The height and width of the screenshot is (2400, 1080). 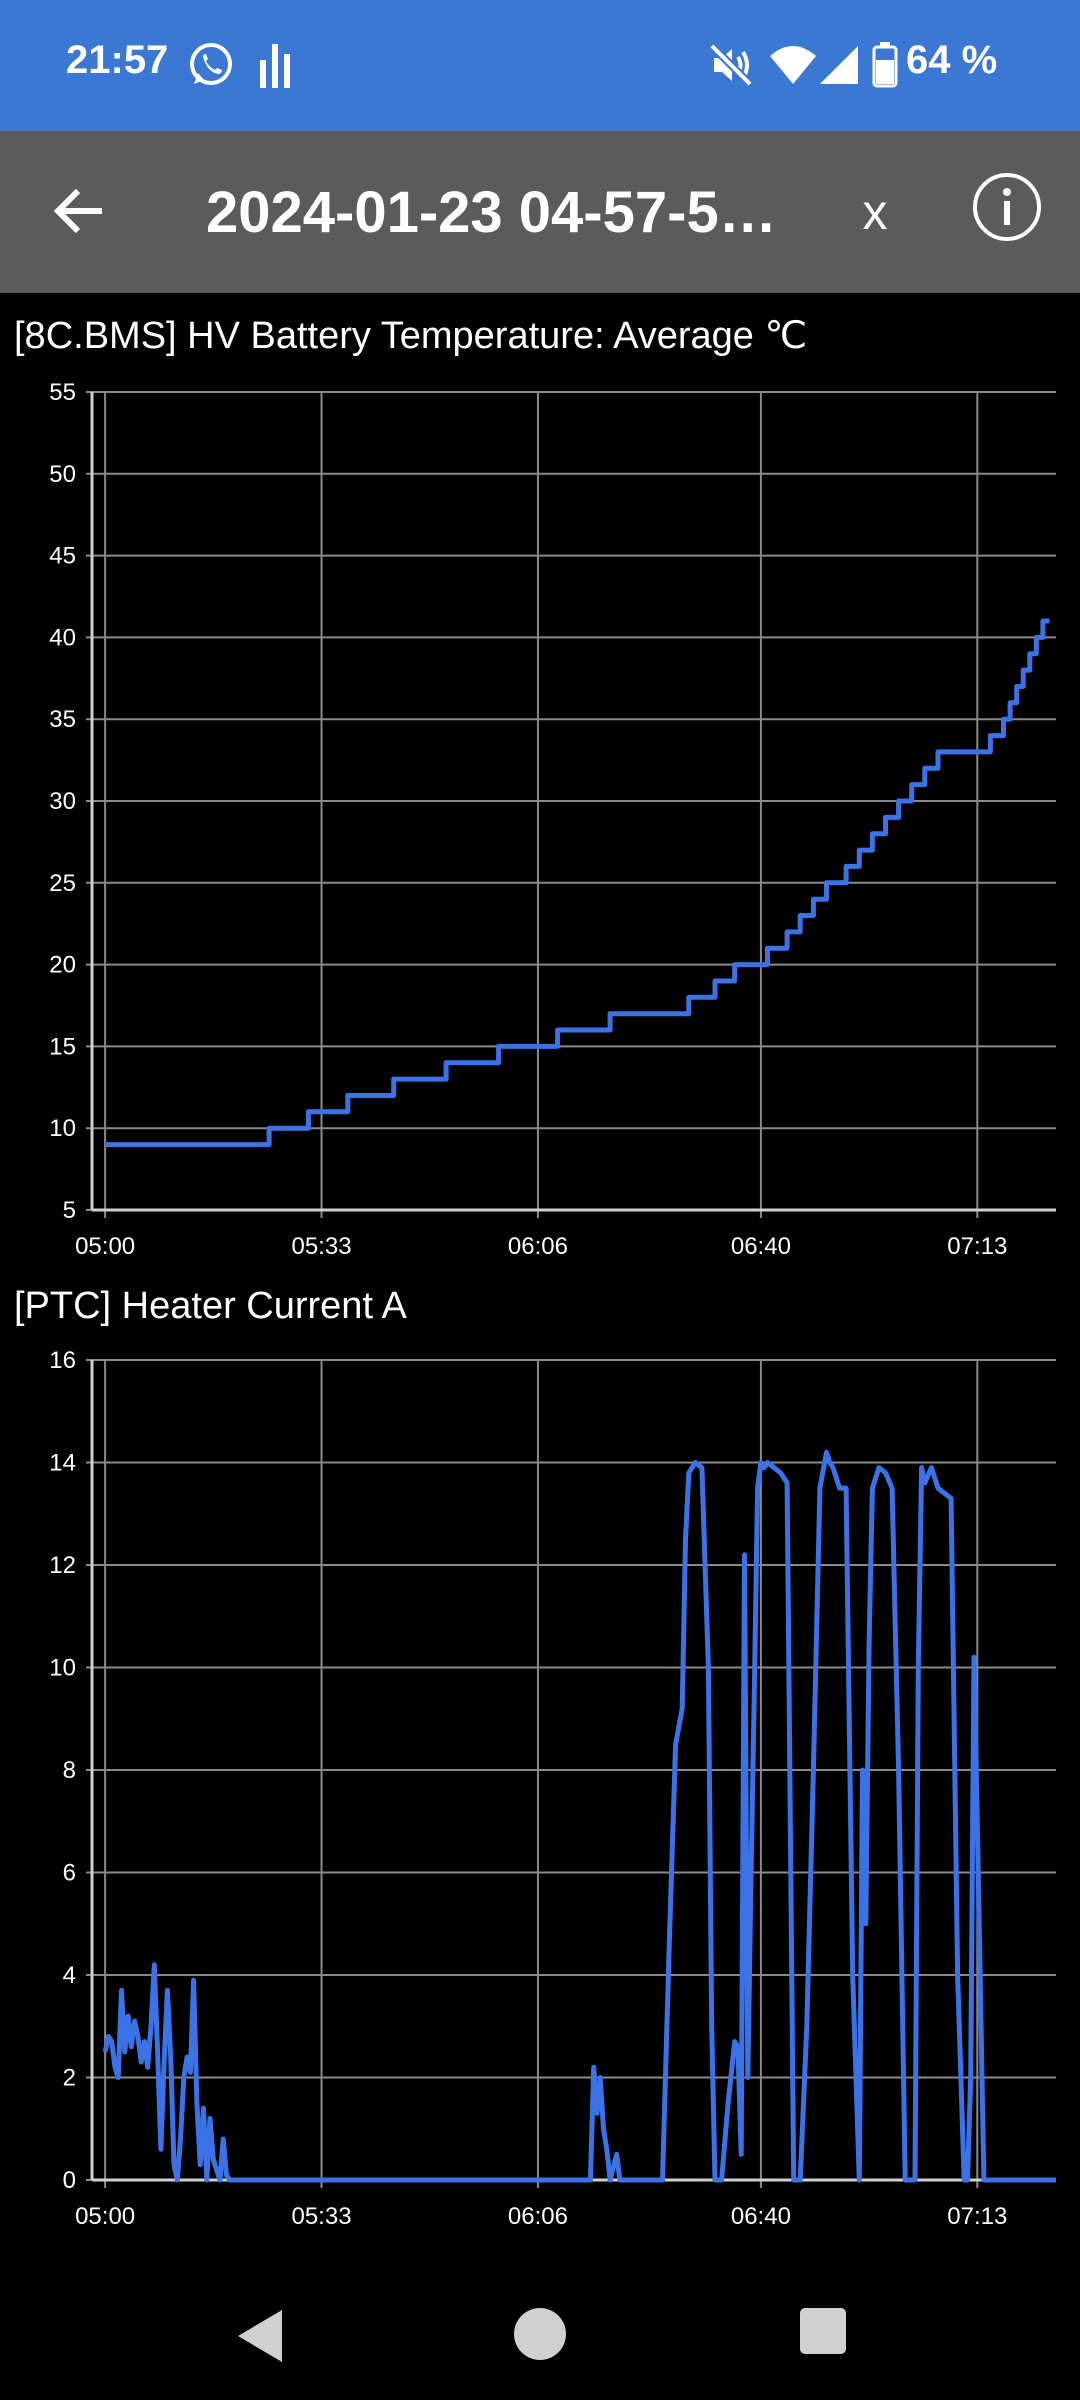 I want to click on bars-icon, so click(x=275, y=66).